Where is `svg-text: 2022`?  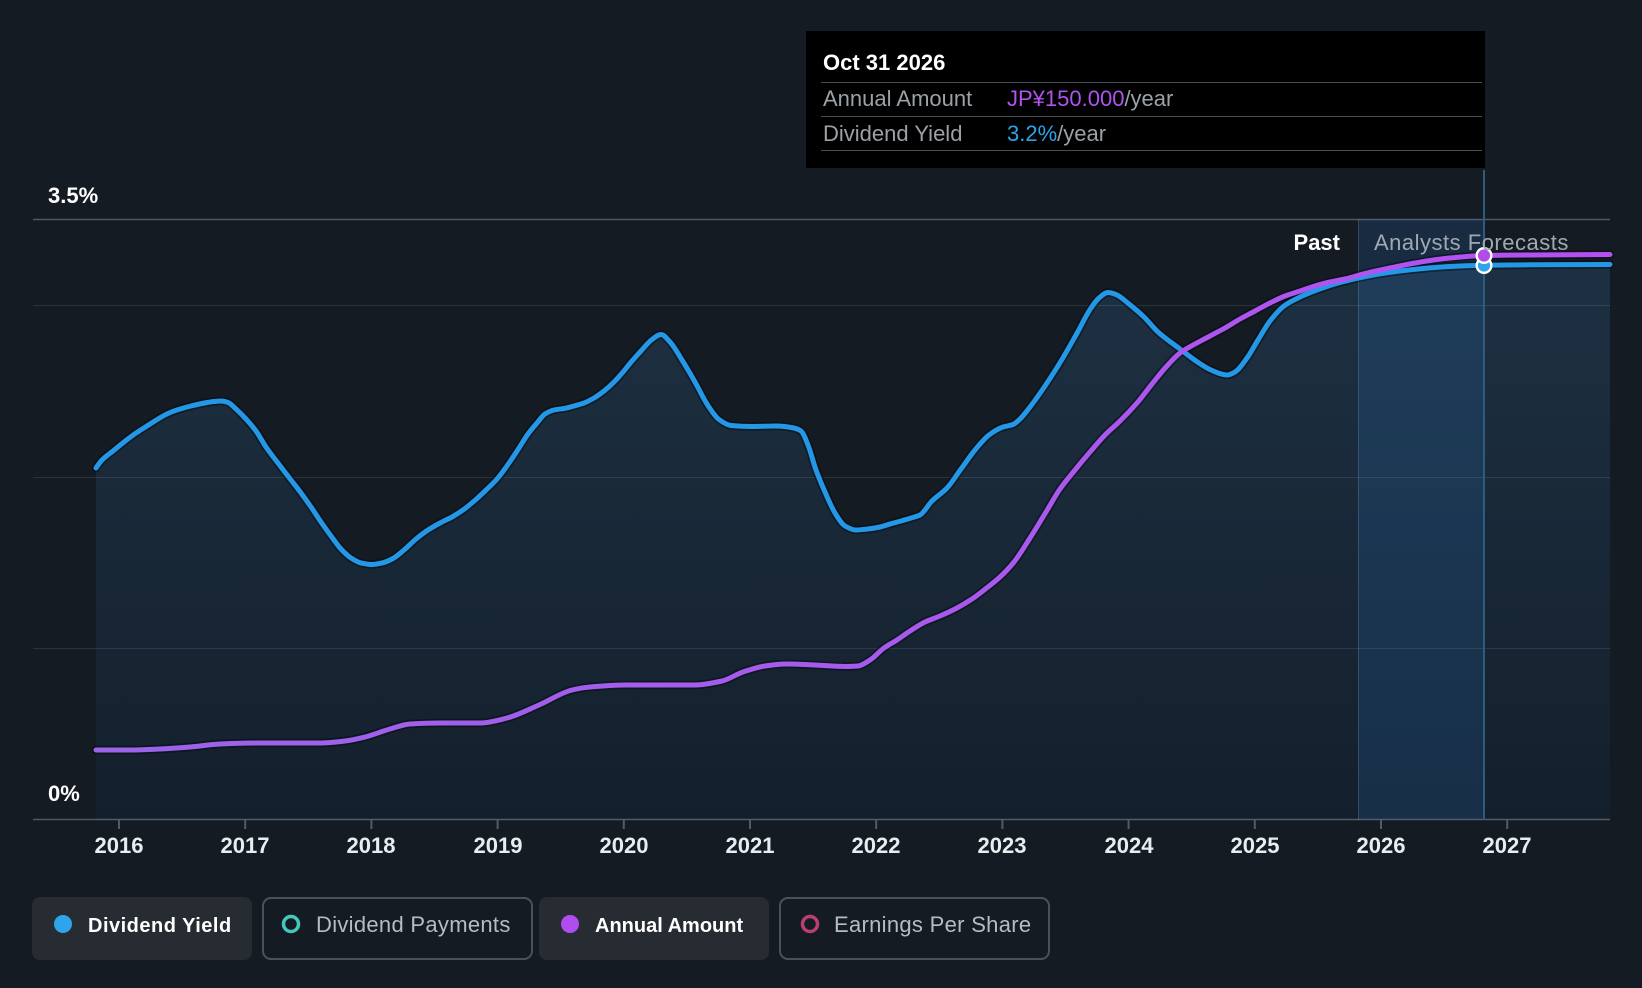 svg-text: 2022 is located at coordinates (876, 845).